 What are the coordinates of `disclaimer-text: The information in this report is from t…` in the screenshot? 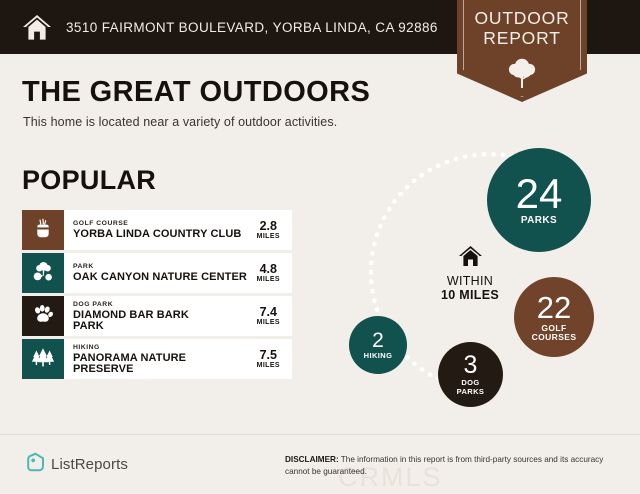 It's located at (444, 465).